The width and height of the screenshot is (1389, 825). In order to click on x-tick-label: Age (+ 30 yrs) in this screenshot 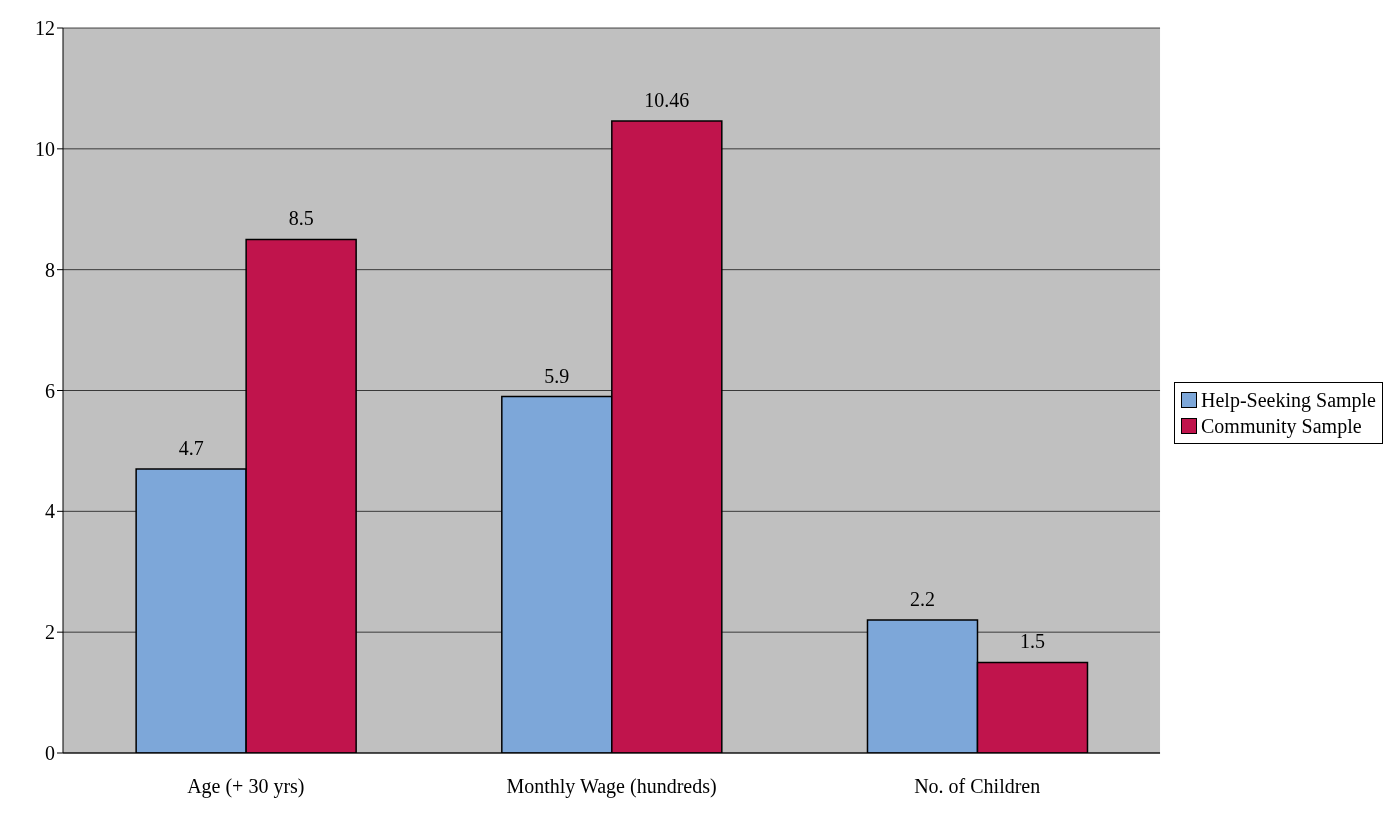, I will do `click(246, 787)`.